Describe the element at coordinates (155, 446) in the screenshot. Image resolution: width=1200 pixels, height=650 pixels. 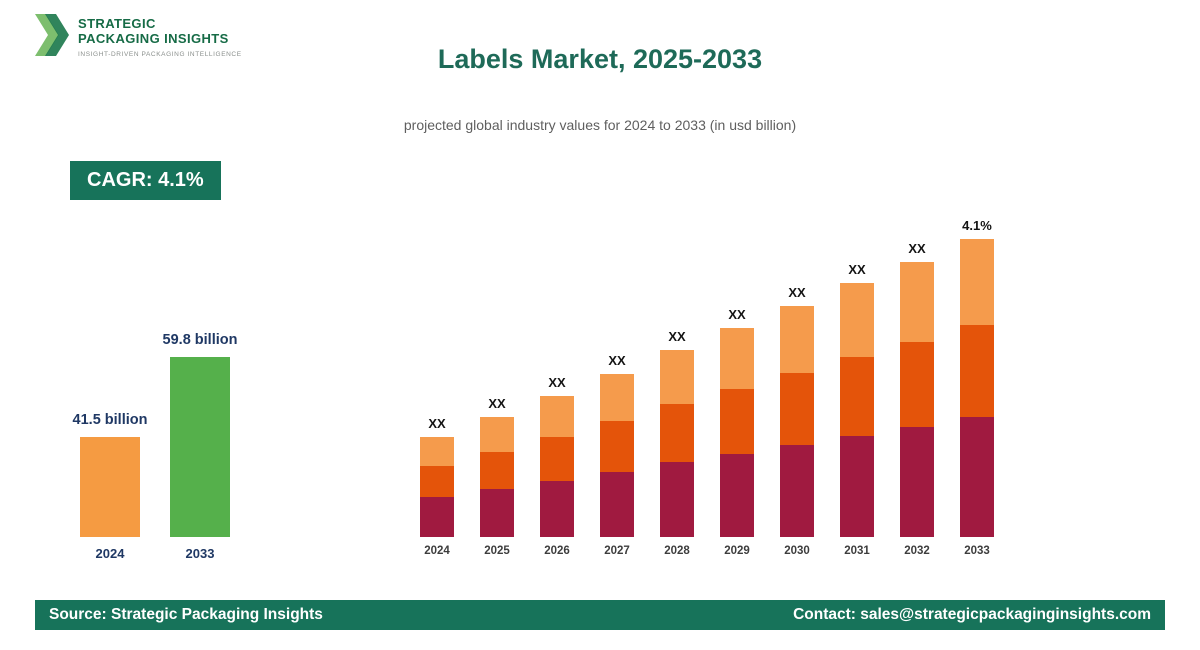
I see `mini-chart: 41.5 billion 2024 59.8 billion 2033` at that location.